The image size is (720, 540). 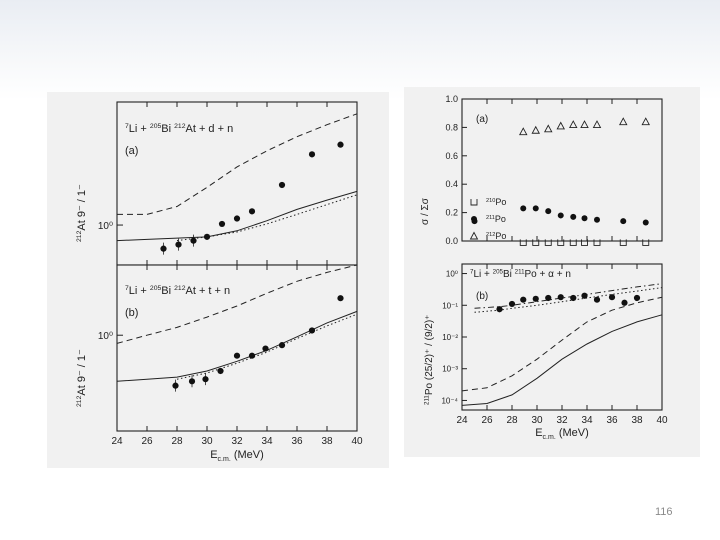 What do you see at coordinates (139, 129) in the screenshot?
I see `left-a-reaction-part: Li +` at bounding box center [139, 129].